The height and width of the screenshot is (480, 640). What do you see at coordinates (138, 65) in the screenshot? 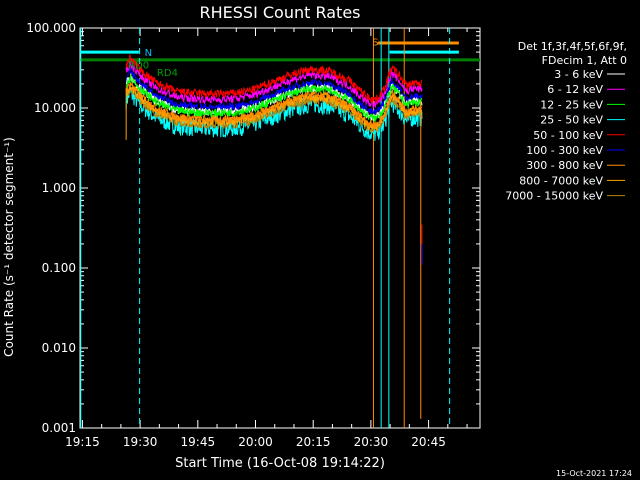
I see `annotation-label: RD0` at bounding box center [138, 65].